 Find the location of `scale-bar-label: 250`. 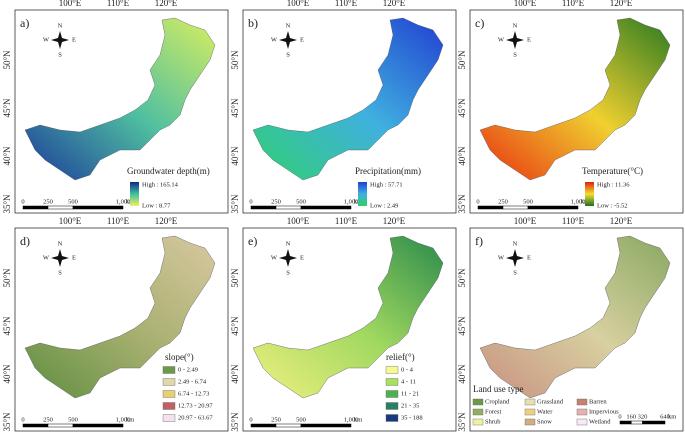

scale-bar-label: 250 is located at coordinates (276, 419).